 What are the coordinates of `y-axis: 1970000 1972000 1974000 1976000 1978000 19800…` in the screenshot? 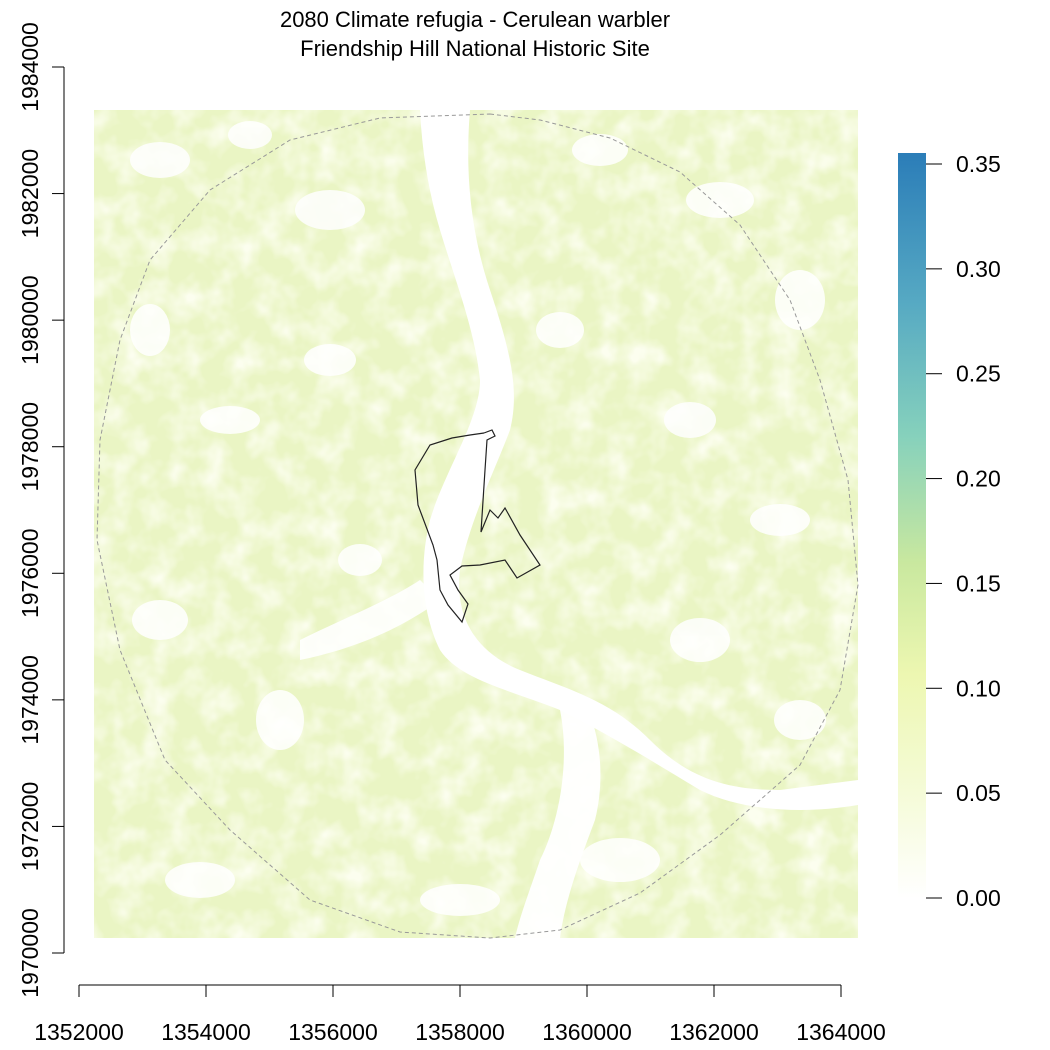 It's located at (41, 510).